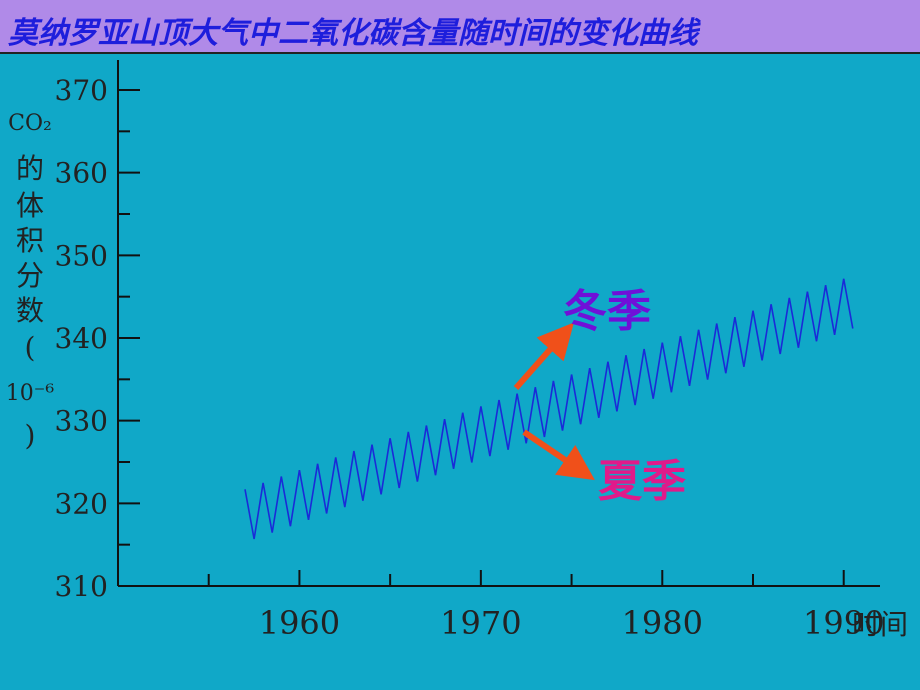  Describe the element at coordinates (30, 435) in the screenshot. I see `y-label-char: )` at that location.